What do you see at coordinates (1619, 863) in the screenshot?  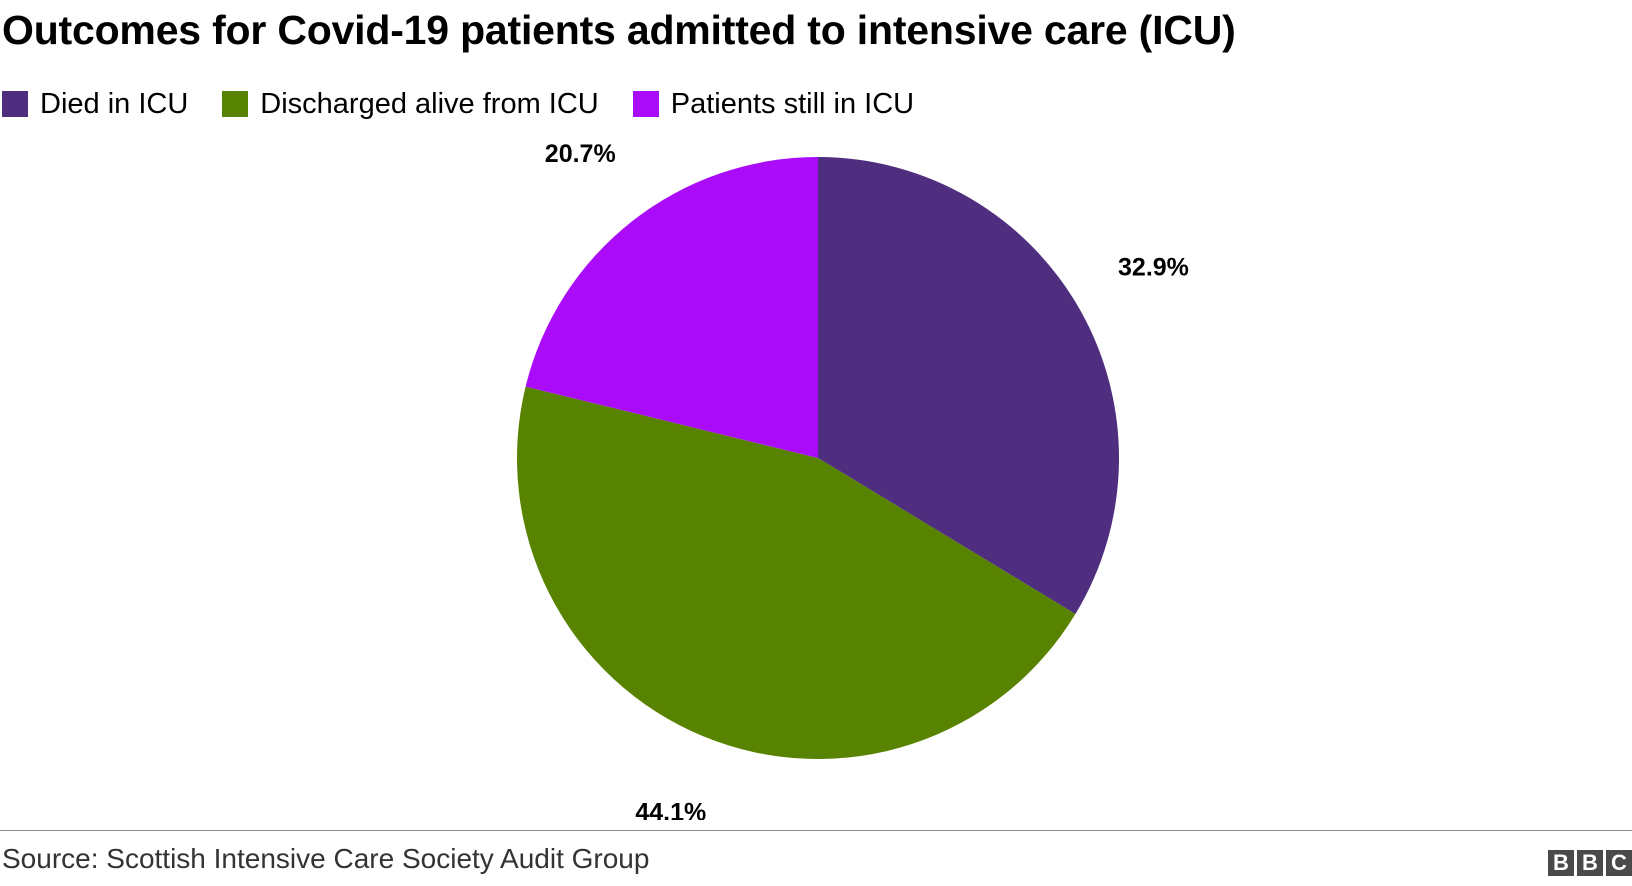 I see `bbc-logo-letter: C` at bounding box center [1619, 863].